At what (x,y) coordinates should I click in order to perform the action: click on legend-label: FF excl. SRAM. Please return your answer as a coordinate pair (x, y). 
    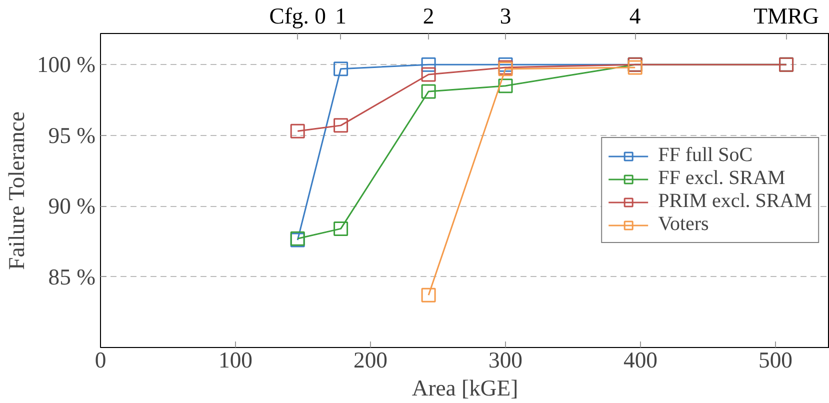
    Looking at the image, I should click on (722, 178).